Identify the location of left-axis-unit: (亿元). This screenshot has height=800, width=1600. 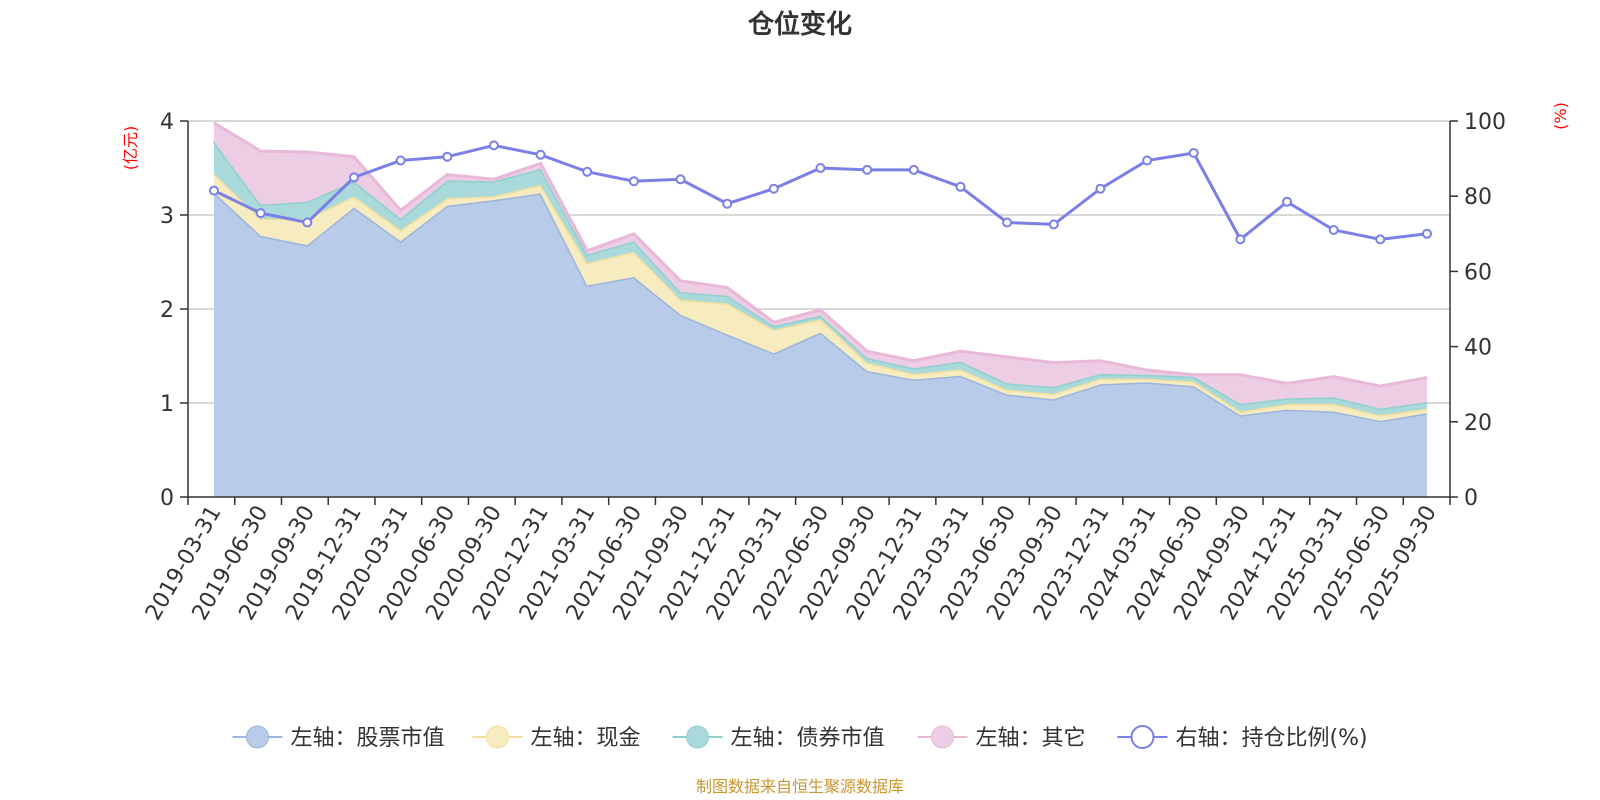
(130, 148).